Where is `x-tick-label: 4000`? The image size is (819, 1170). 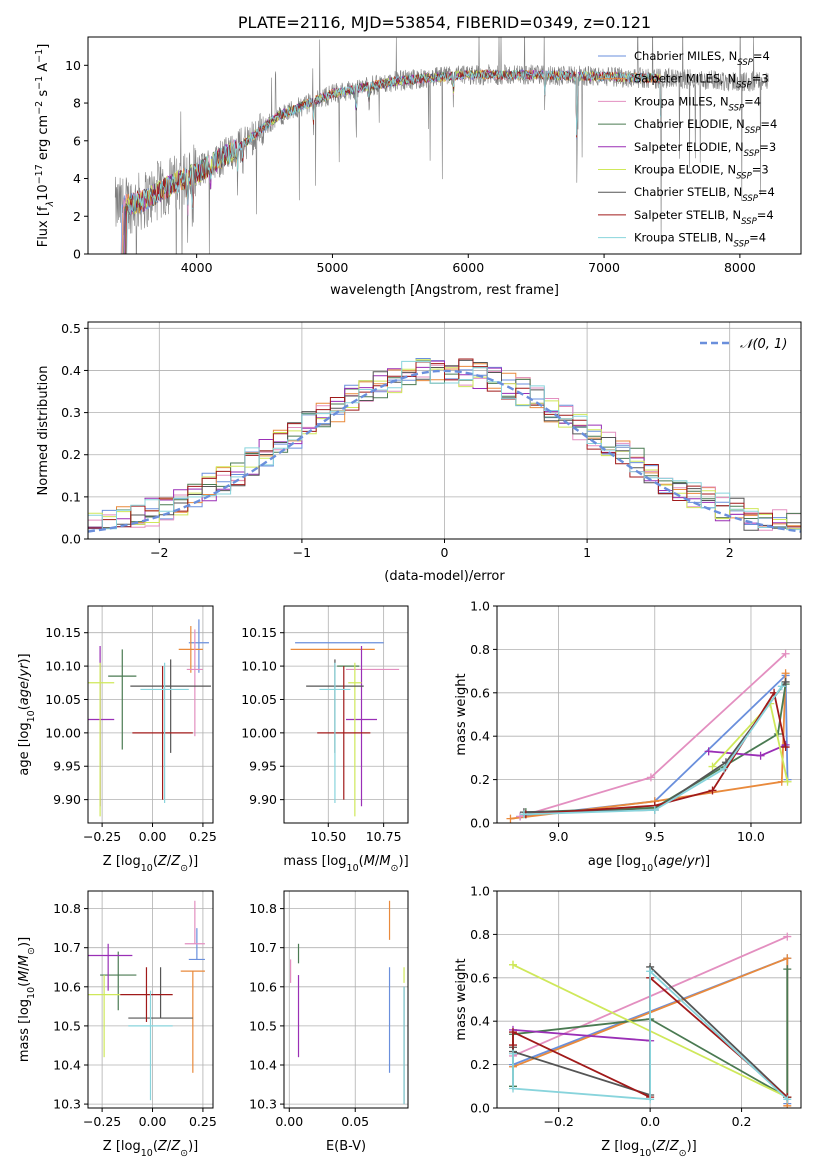 x-tick-label: 4000 is located at coordinates (197, 267).